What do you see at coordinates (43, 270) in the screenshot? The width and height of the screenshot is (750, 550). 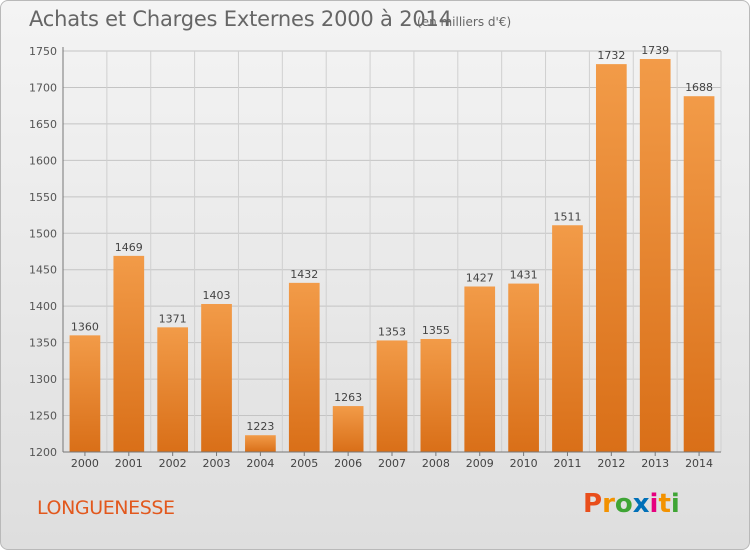 I see `y-tick-label: 1450` at bounding box center [43, 270].